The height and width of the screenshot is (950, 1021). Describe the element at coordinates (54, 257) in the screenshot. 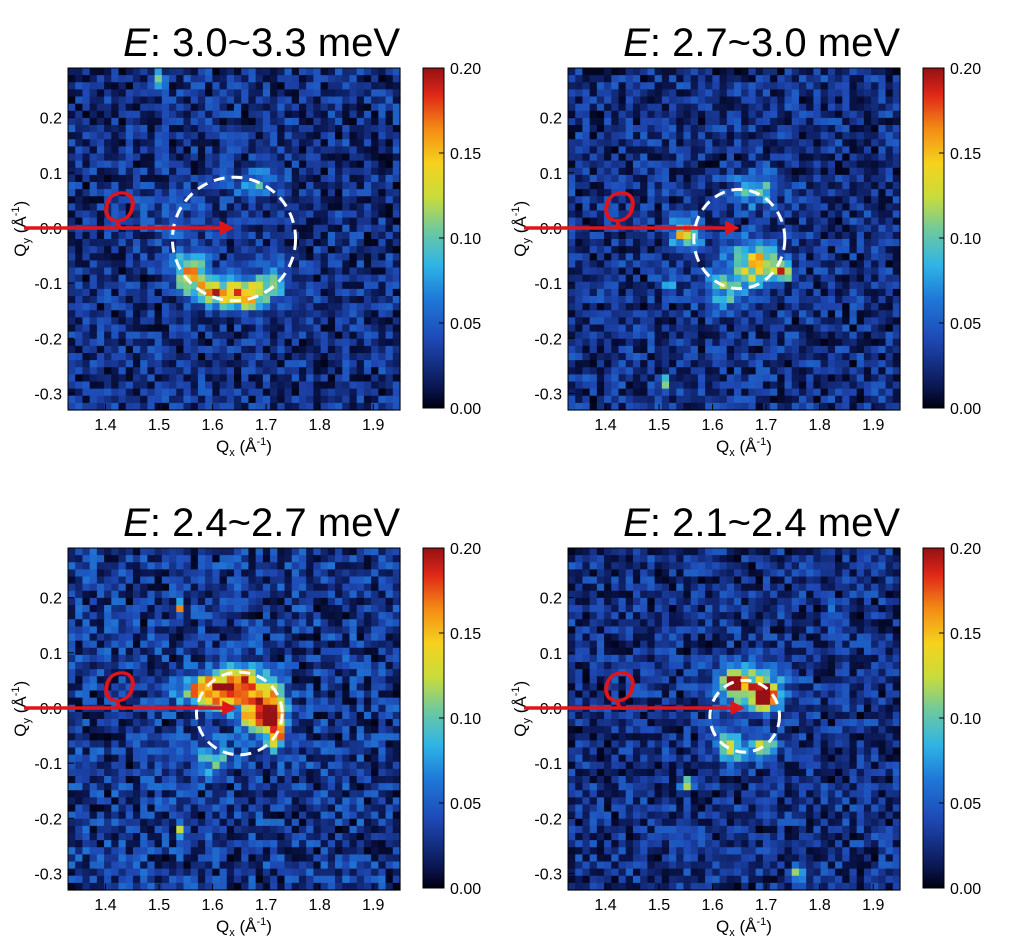

I see `y-axis-ticks: 0.20.10.0-0.1-0.2-0.3` at that location.